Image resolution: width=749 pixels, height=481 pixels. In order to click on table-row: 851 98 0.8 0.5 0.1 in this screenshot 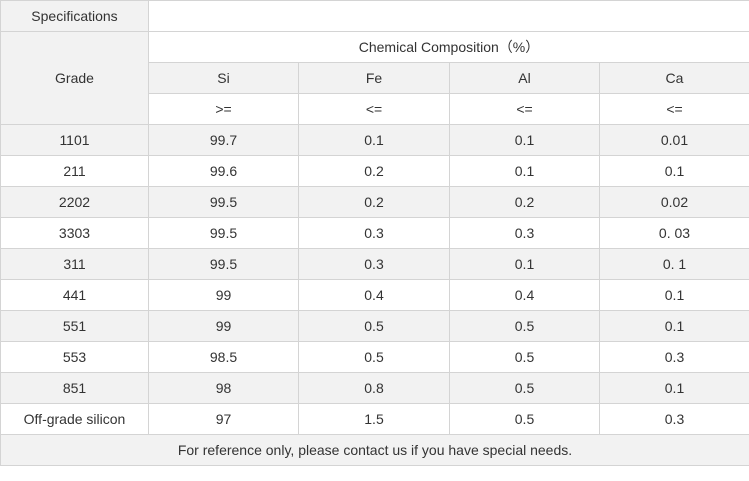, I will do `click(374, 388)`.